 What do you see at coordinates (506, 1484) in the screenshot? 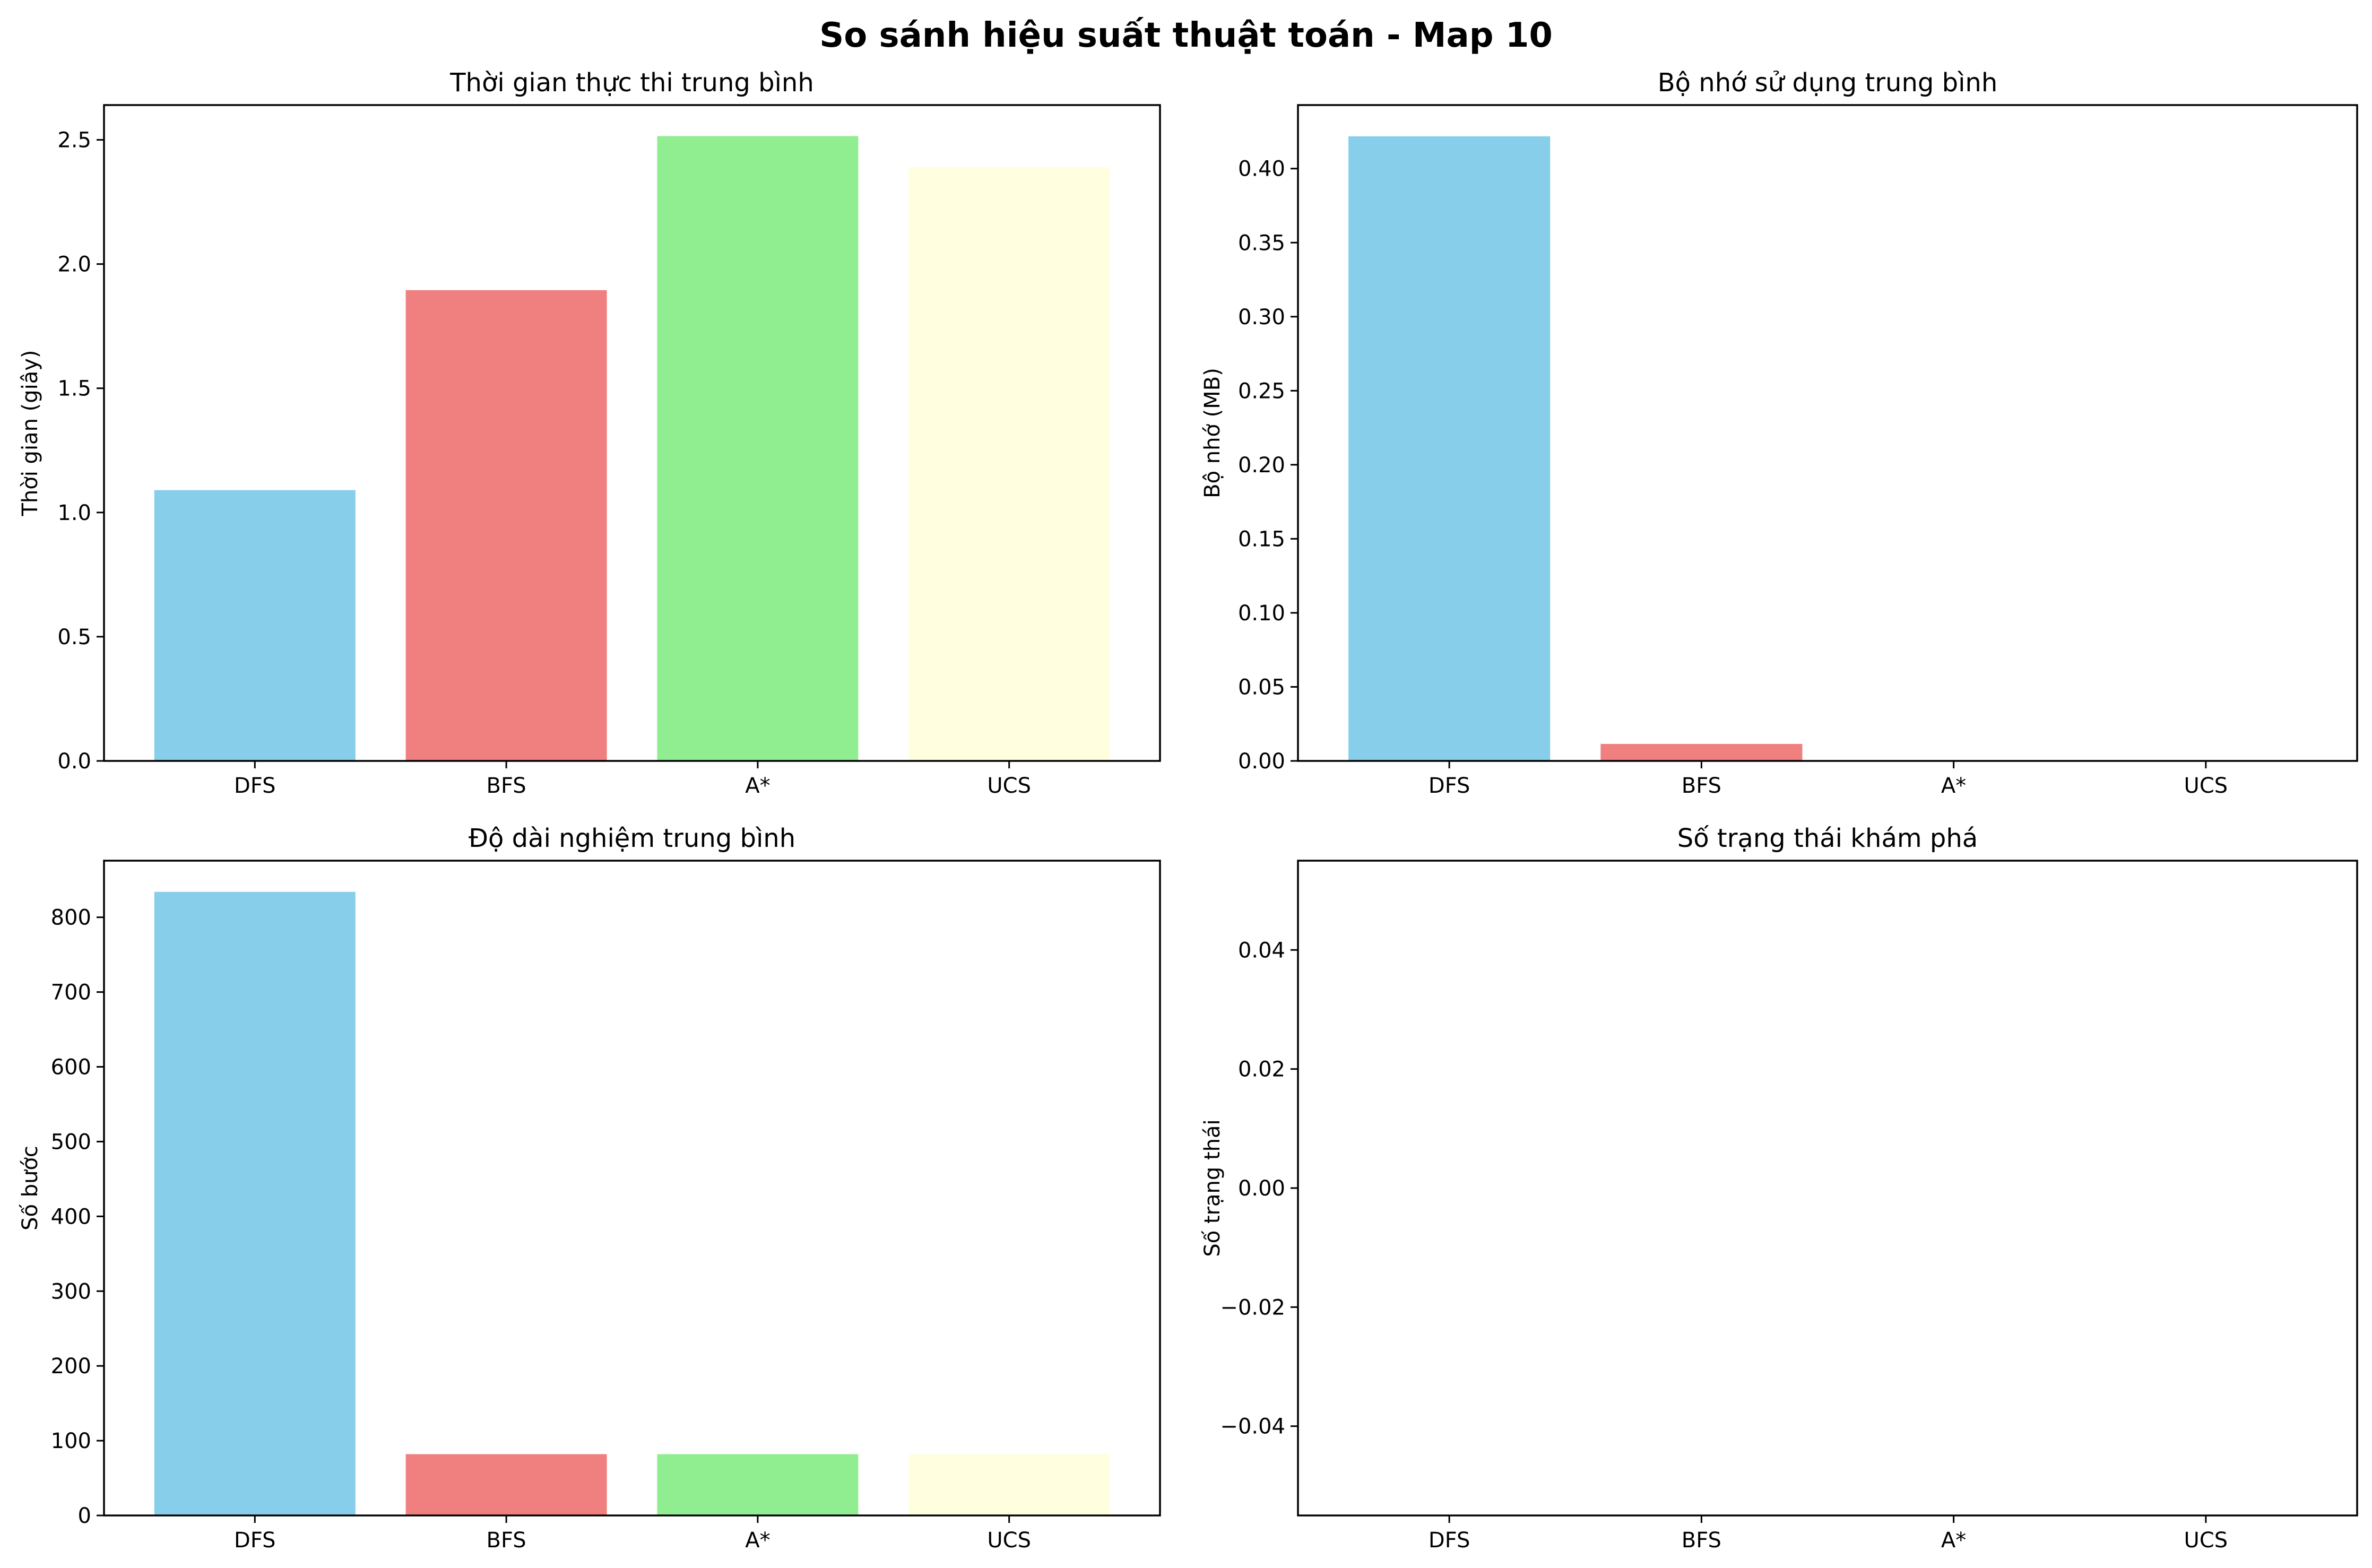
I see `bar-solution-length-bfs` at bounding box center [506, 1484].